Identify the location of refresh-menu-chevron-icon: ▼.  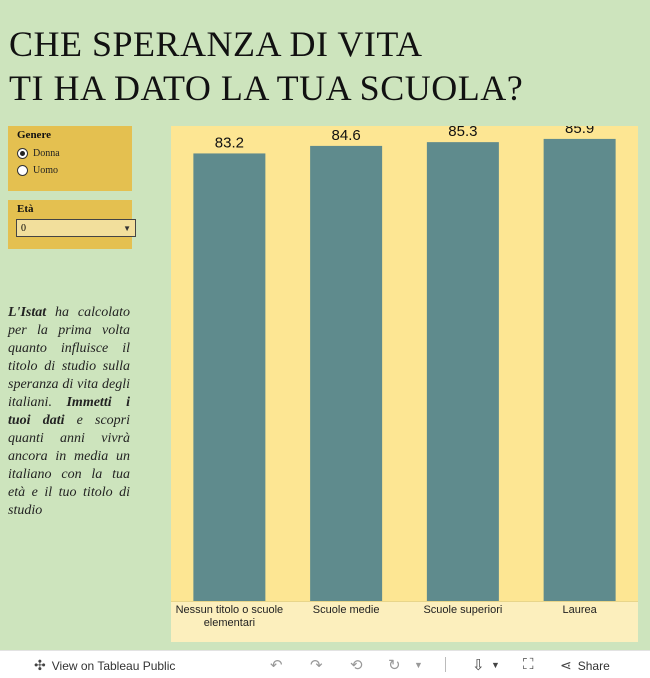
(418, 665).